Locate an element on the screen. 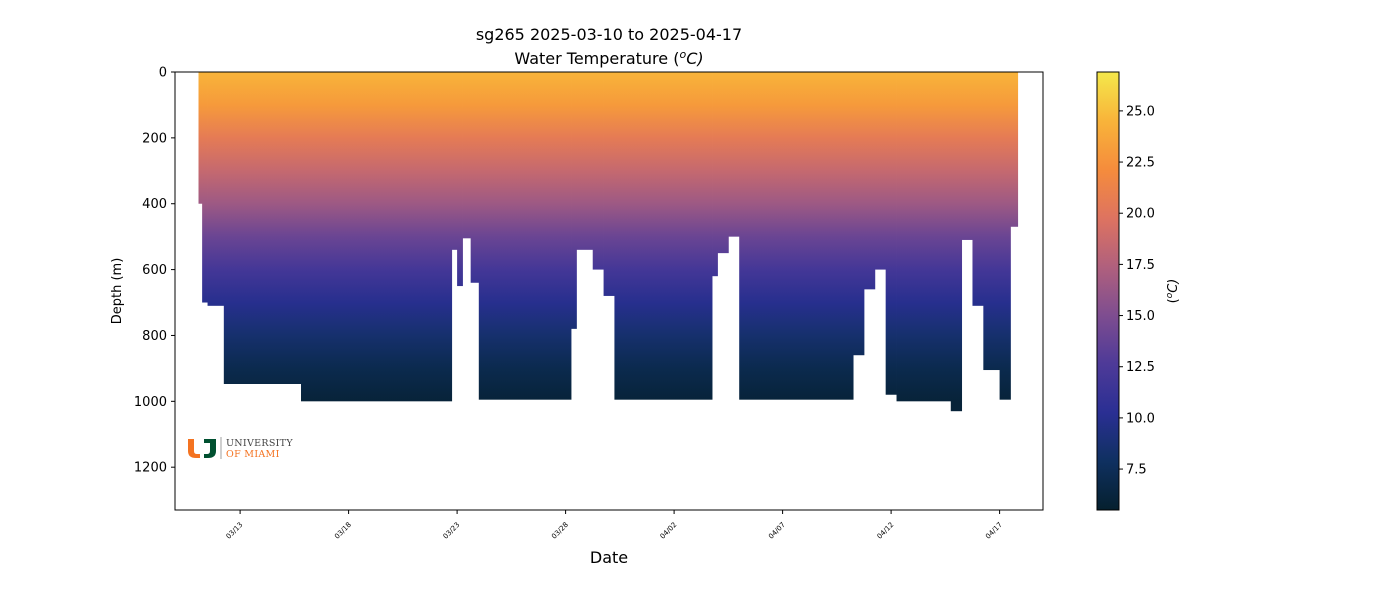 Image resolution: width=1400 pixels, height=600 pixels. colorbar-label-unit: C) is located at coordinates (1173, 286).